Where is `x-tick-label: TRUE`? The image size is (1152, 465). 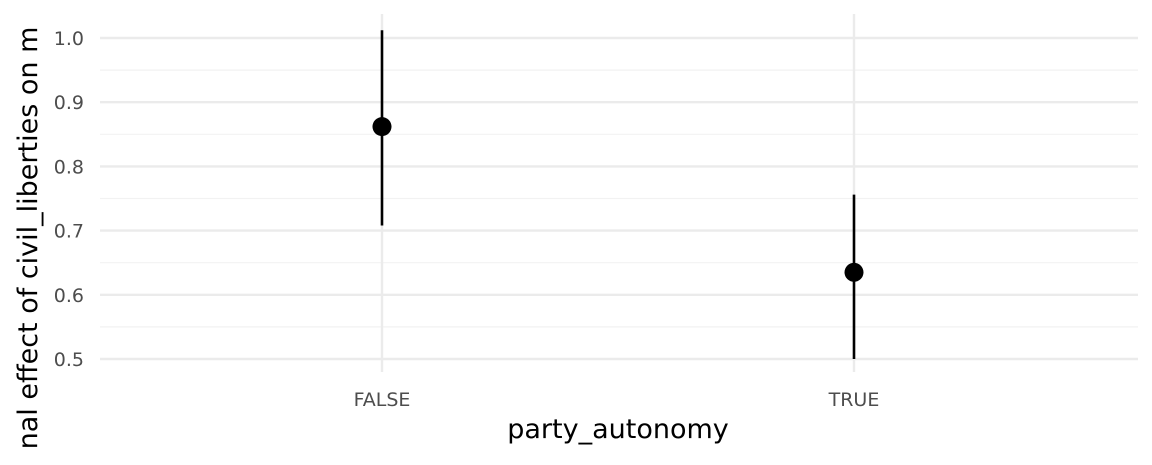 x-tick-label: TRUE is located at coordinates (854, 400).